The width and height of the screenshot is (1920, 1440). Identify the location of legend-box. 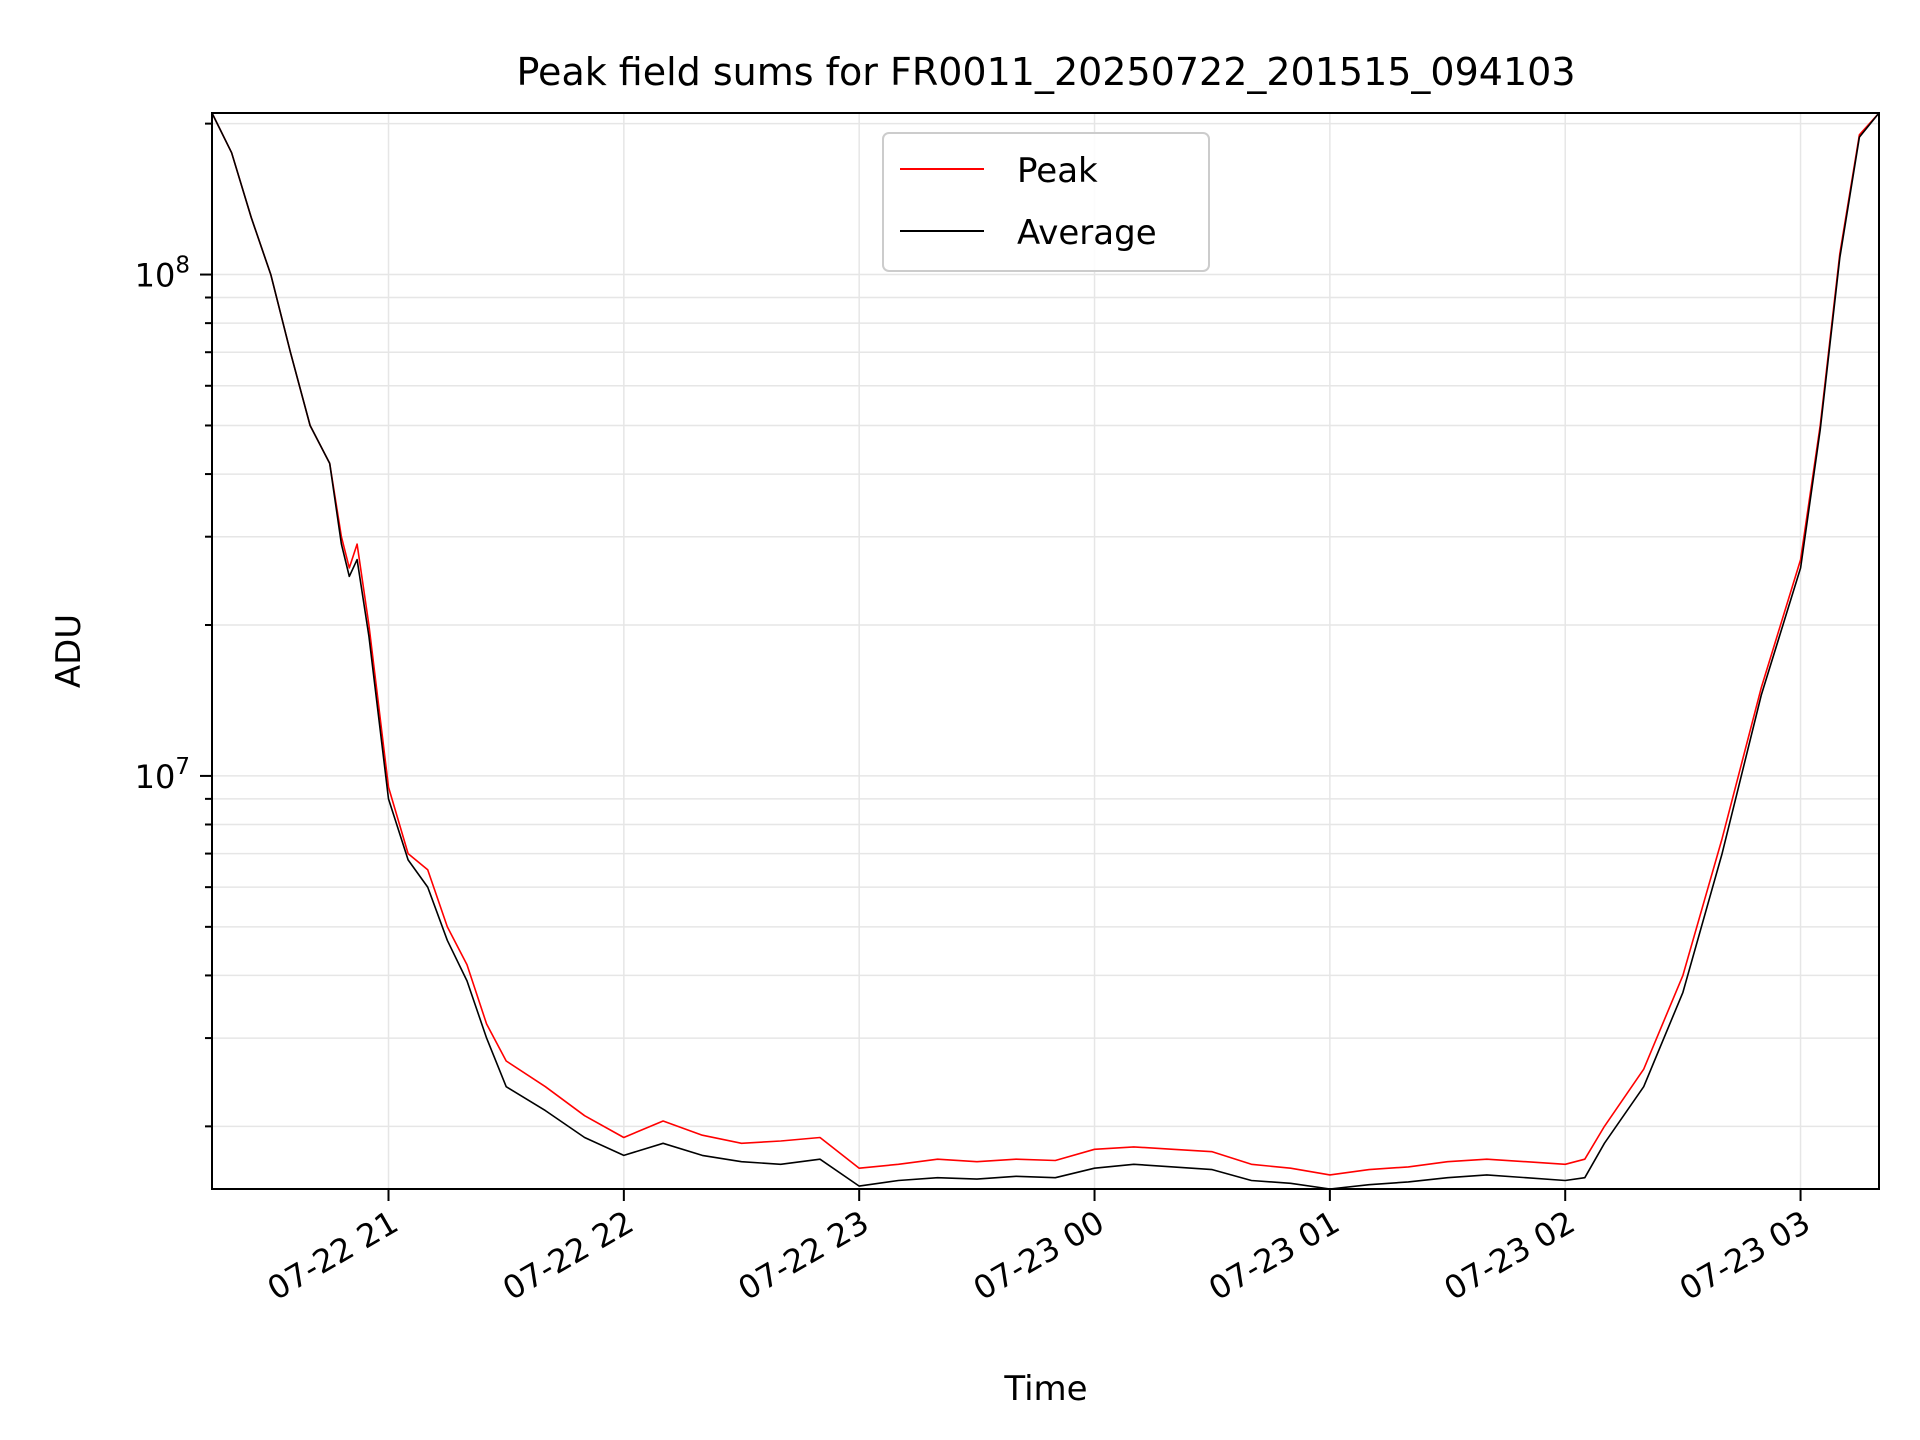
(1046, 202).